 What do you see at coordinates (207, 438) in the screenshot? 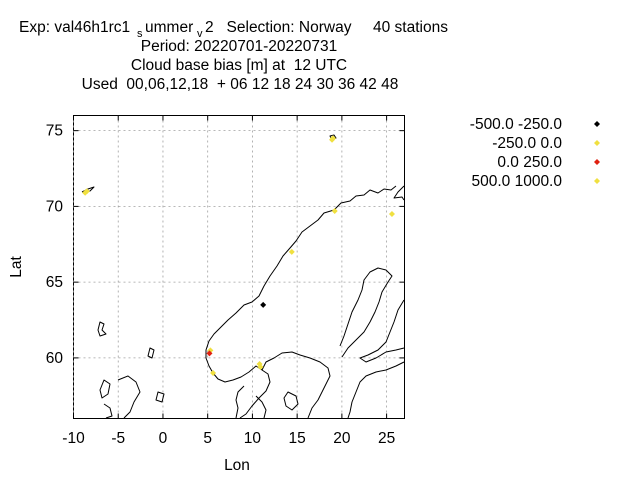
I see `x-tick-label: 5` at bounding box center [207, 438].